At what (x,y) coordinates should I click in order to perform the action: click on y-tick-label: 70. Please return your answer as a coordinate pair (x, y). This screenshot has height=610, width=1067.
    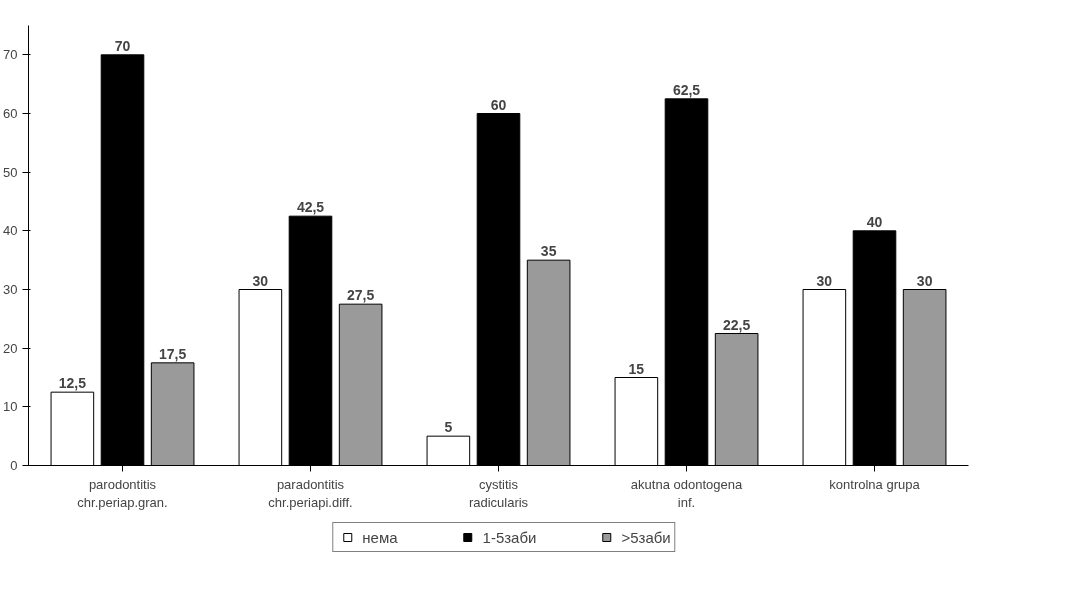
    Looking at the image, I should click on (10, 55).